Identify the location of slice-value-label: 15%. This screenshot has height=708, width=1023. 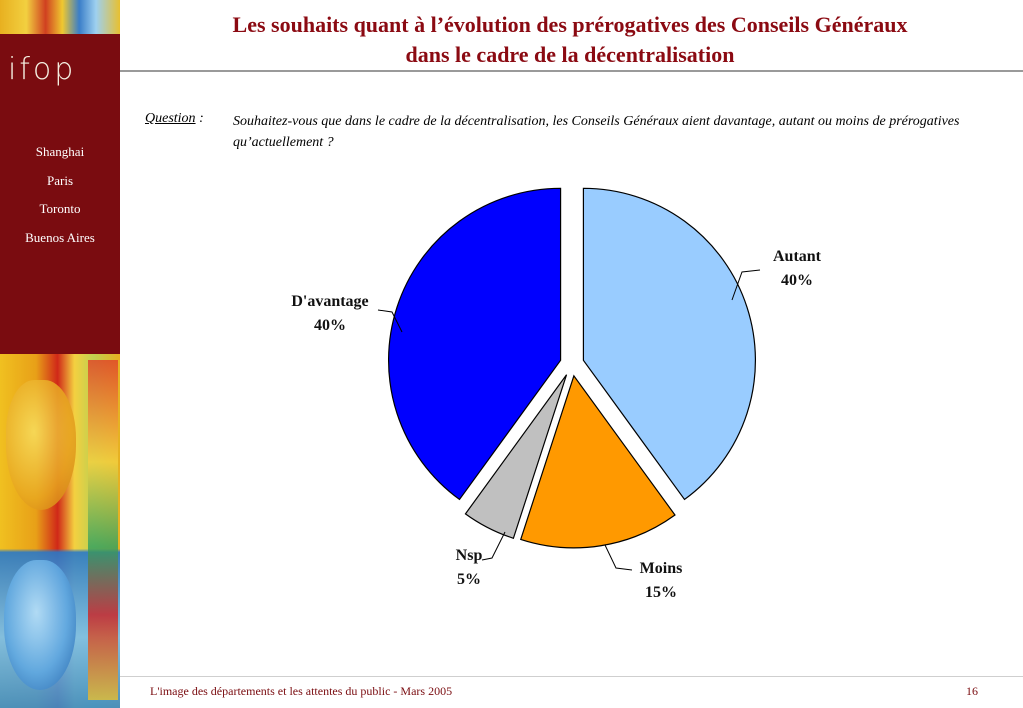
(661, 592).